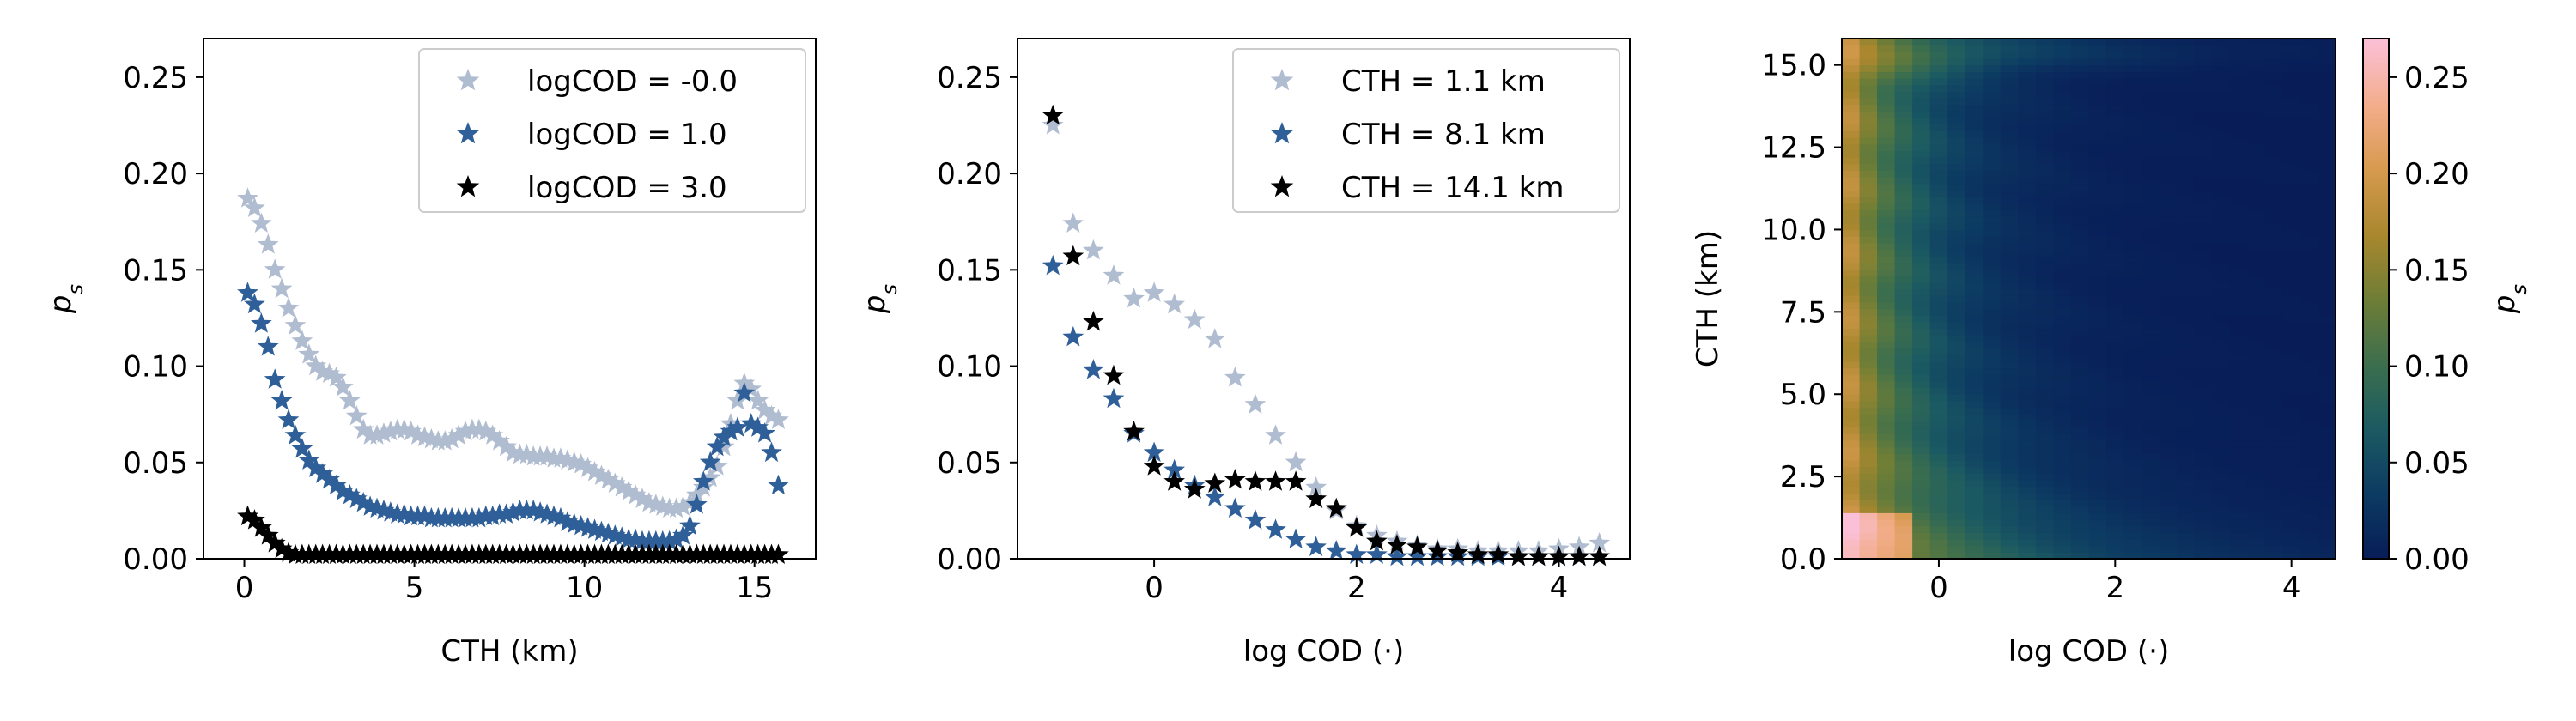 This screenshot has width=2576, height=721. I want to click on legend-marker, so click(468, 133).